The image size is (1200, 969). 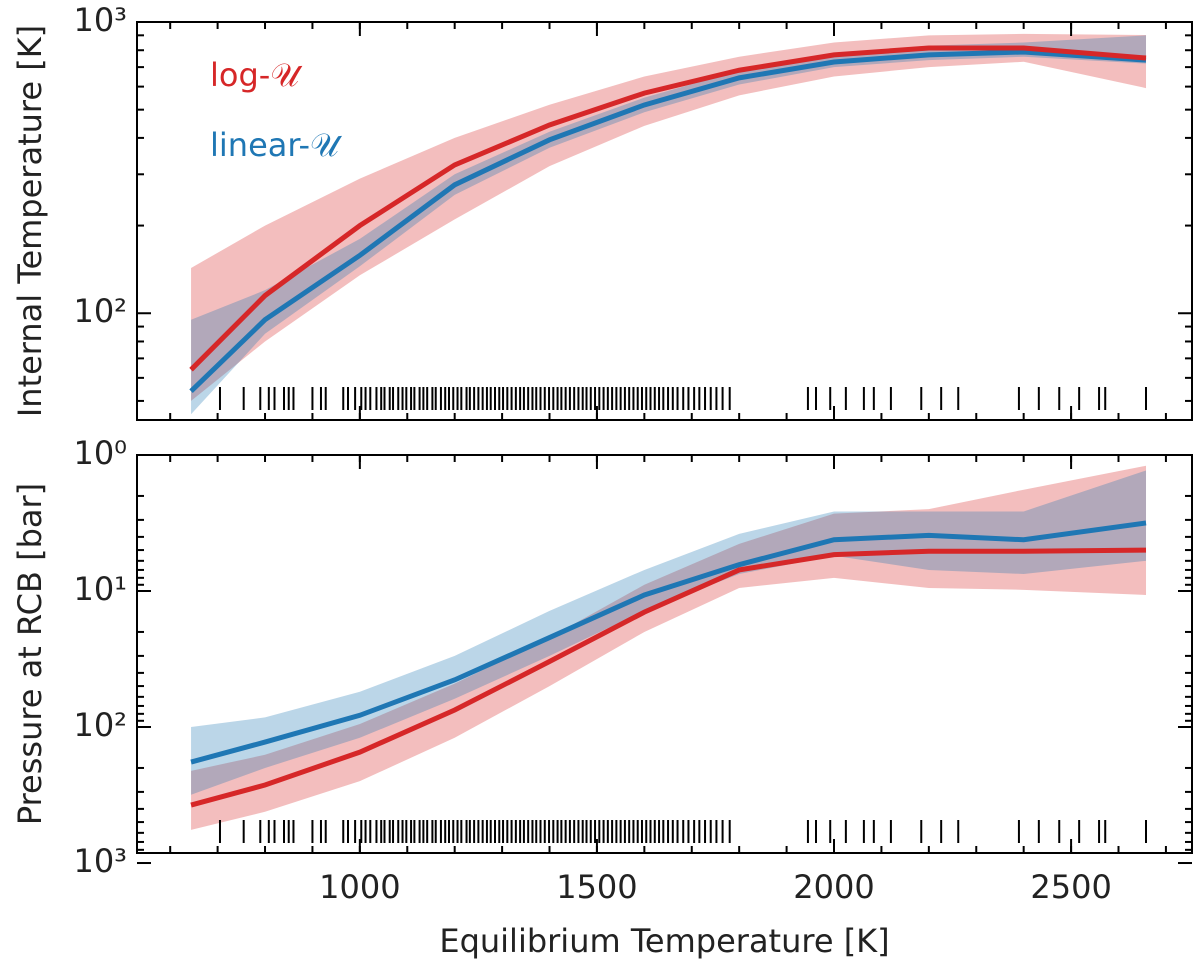 I want to click on x-tick-label: 2500, so click(x=1070, y=887).